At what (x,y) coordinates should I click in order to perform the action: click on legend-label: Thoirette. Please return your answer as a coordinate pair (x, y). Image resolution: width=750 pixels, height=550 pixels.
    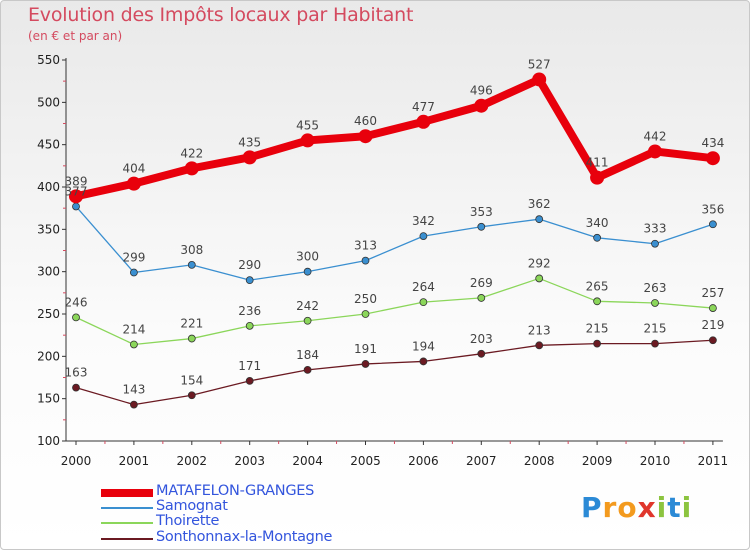
    Looking at the image, I should click on (188, 521).